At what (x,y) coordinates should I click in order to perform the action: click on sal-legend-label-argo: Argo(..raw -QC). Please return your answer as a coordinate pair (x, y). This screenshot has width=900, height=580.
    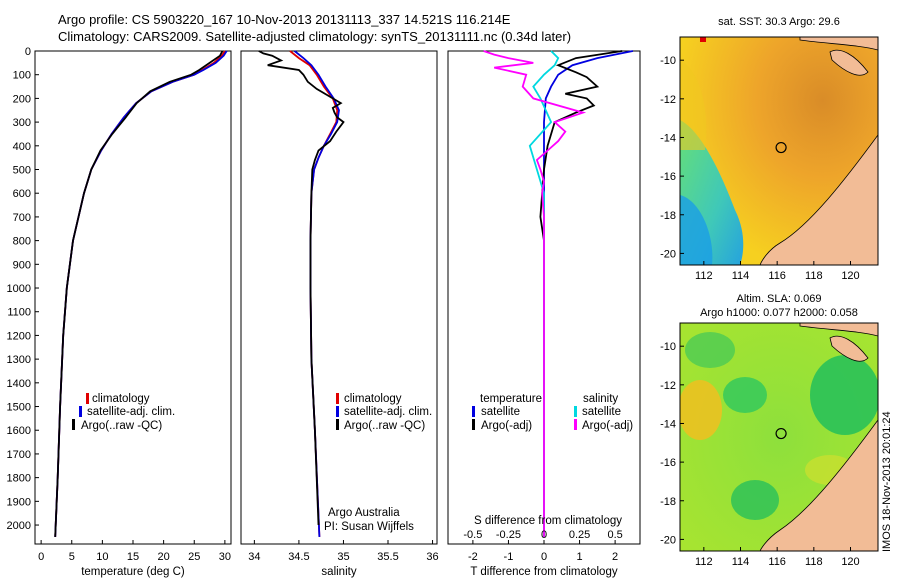
    Looking at the image, I should click on (384, 426).